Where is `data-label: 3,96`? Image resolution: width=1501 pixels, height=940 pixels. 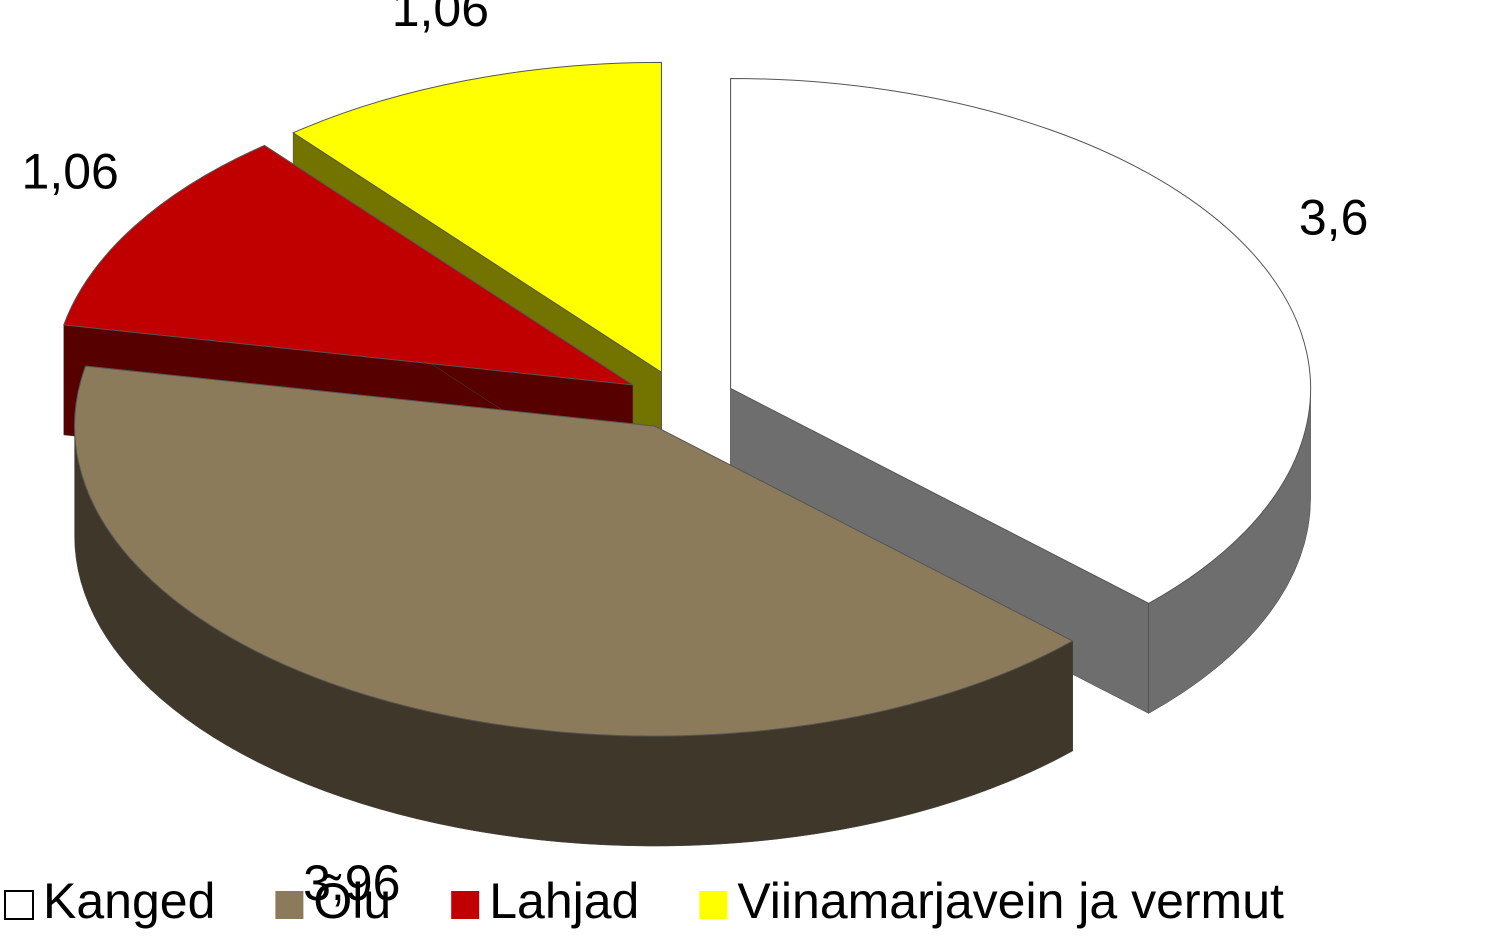
data-label: 3,96 is located at coordinates (351, 883).